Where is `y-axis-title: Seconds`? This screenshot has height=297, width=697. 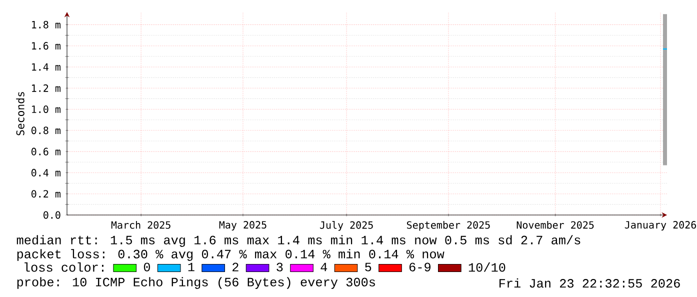 y-axis-title: Seconds is located at coordinates (20, 114).